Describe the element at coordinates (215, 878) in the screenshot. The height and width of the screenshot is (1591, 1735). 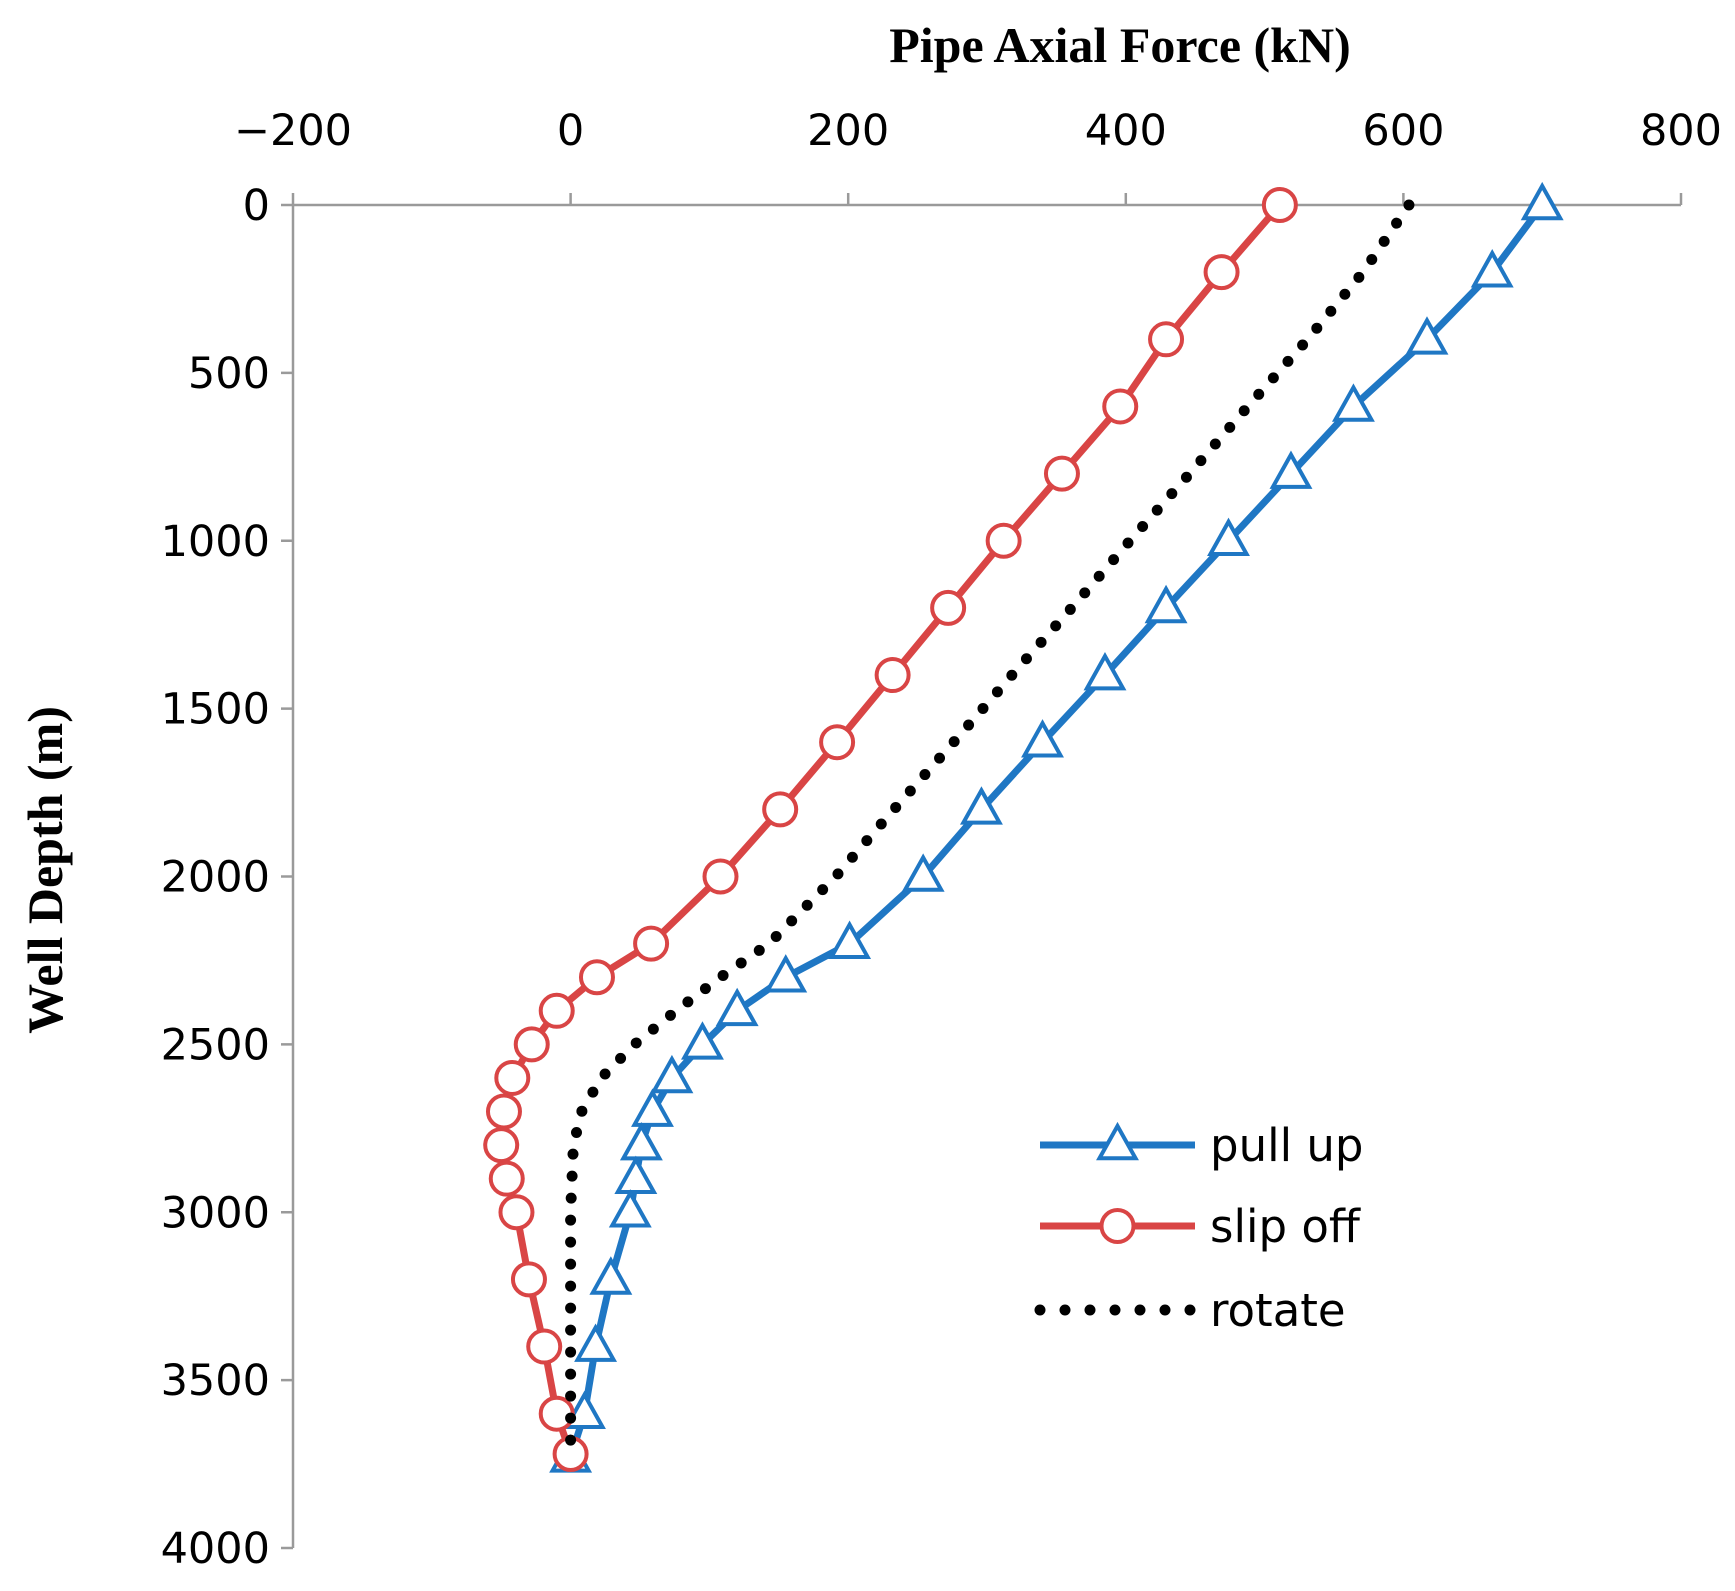
I see `y-tick-label: 2000` at that location.